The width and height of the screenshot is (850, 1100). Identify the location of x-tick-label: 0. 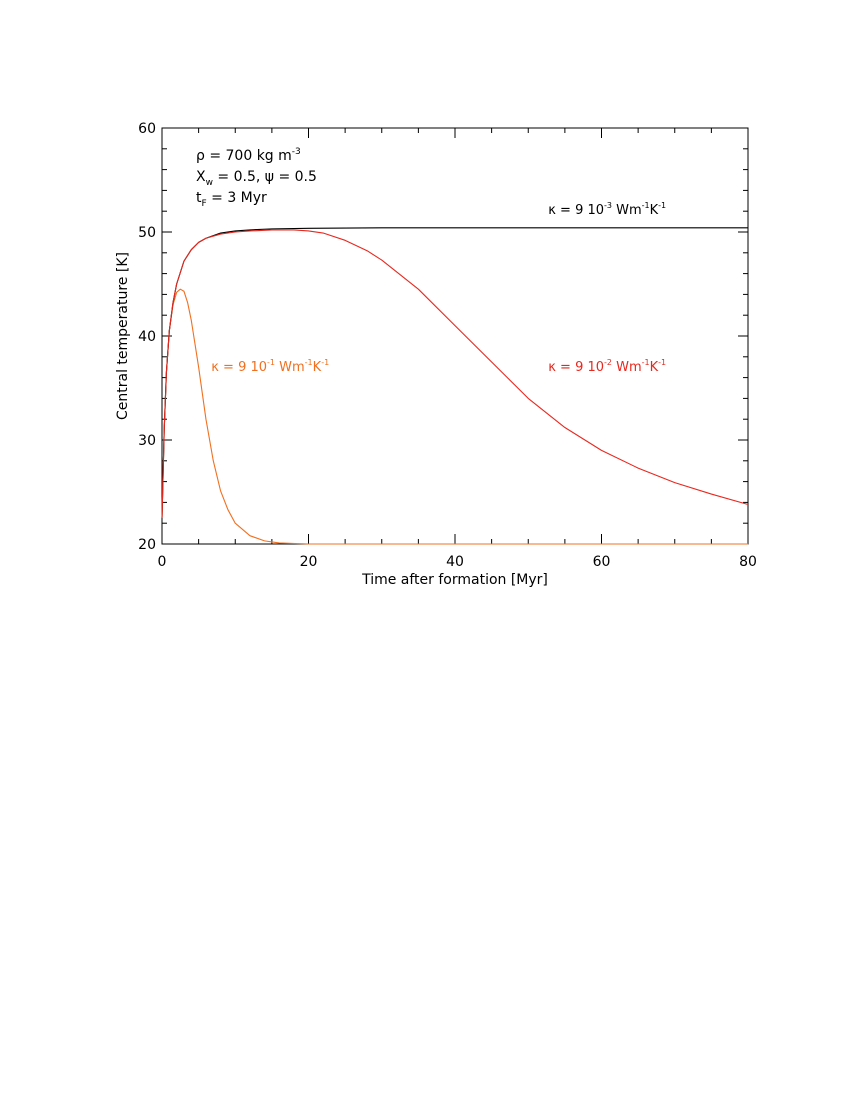
(162, 562).